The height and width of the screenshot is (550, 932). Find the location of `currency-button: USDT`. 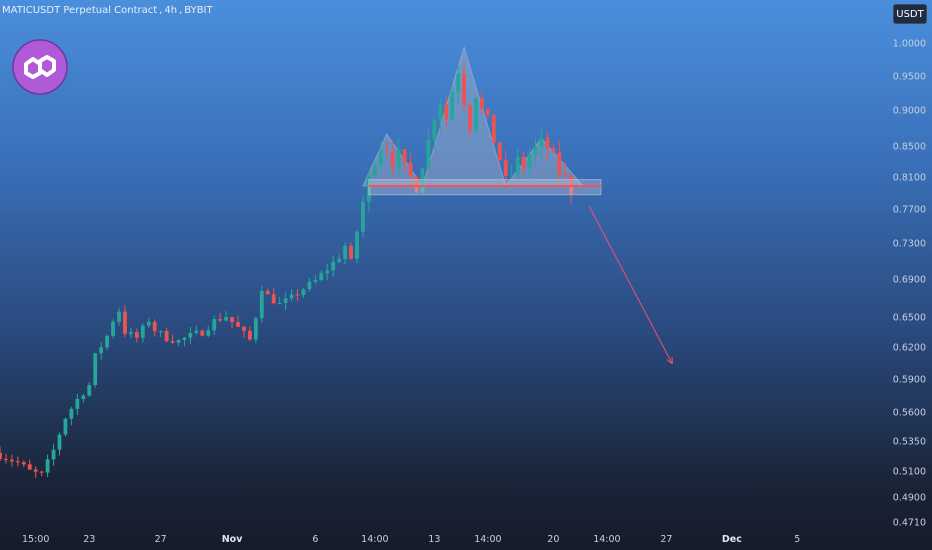

currency-button: USDT is located at coordinates (910, 14).